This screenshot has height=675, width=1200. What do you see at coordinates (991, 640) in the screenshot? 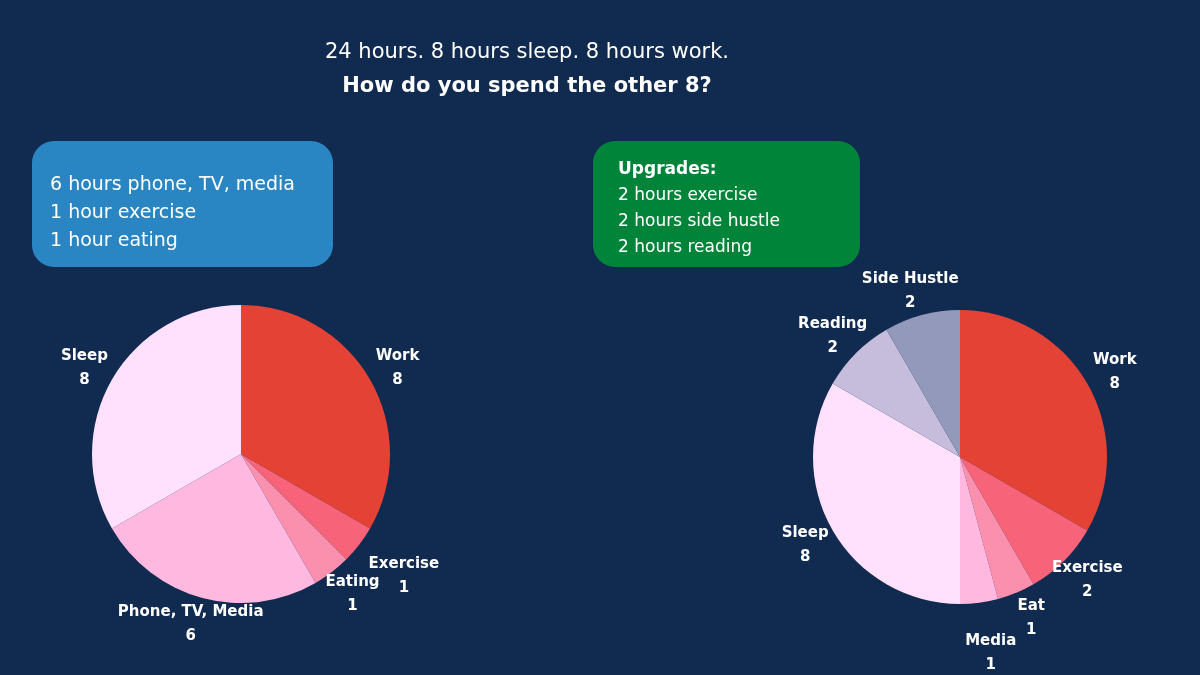
I see `slice-label: Media` at bounding box center [991, 640].